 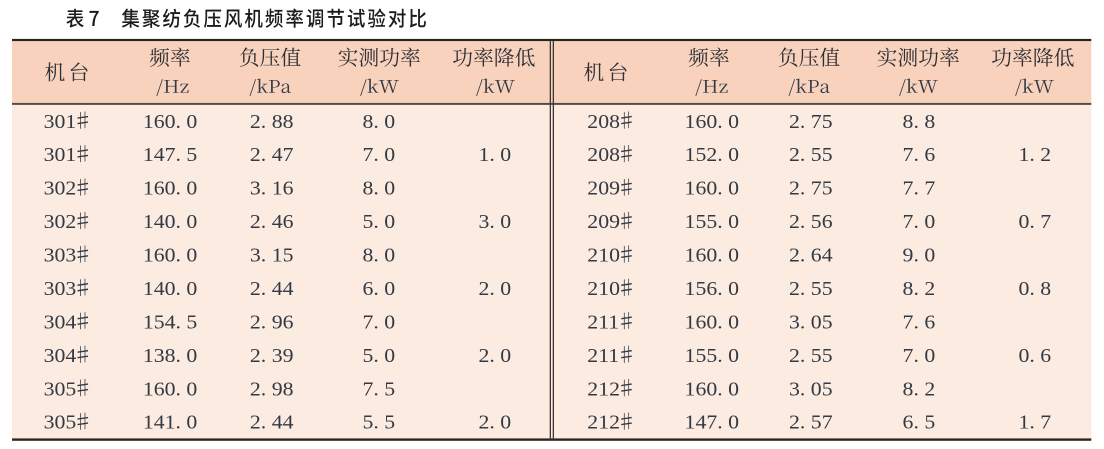 I want to click on svg-text: 6. 0, so click(x=378, y=288).